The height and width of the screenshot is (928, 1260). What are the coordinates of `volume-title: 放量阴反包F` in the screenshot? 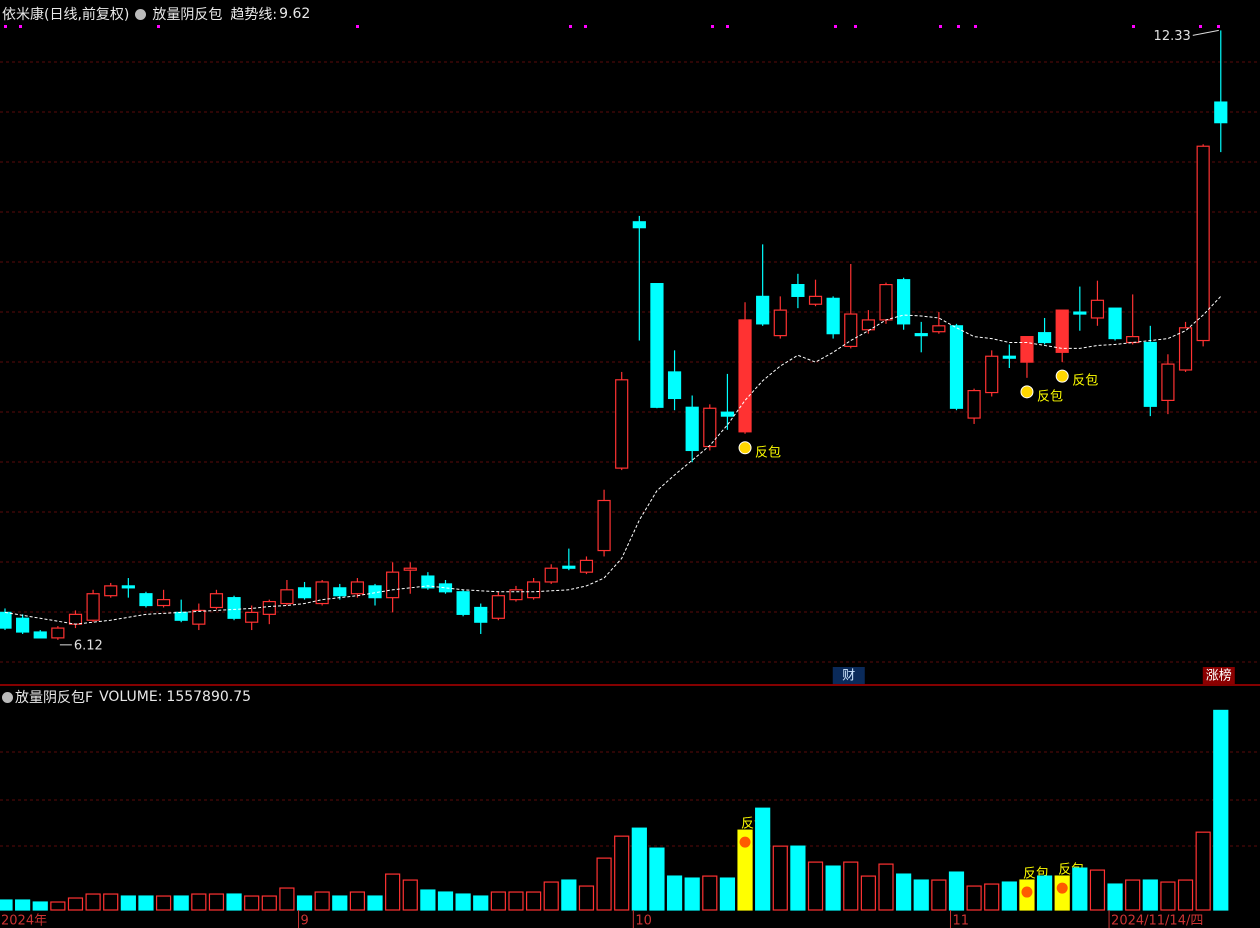 It's located at (54, 698).